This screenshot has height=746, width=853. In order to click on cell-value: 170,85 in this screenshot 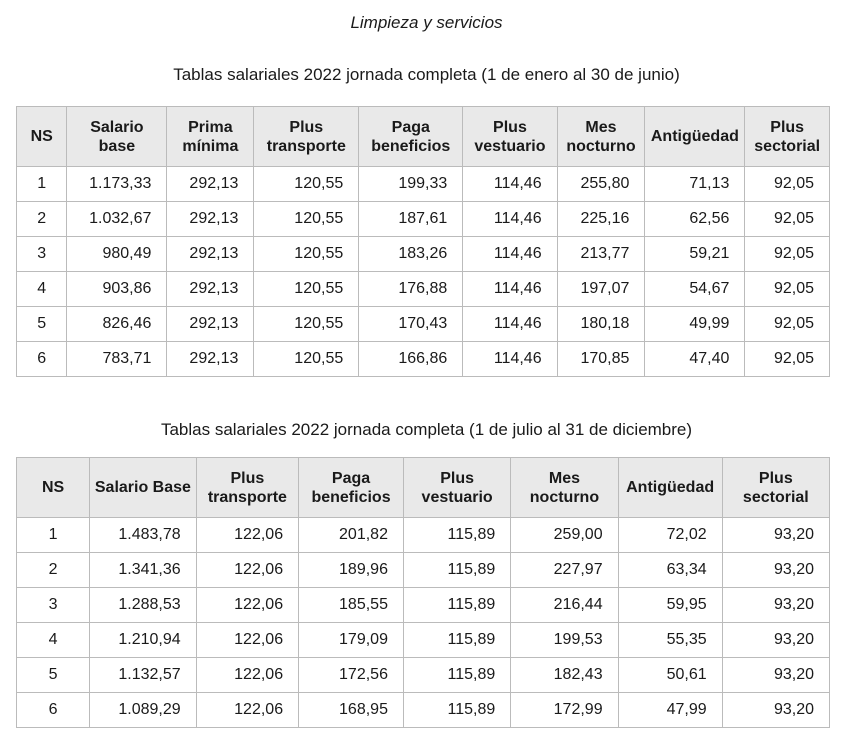, I will do `click(601, 359)`.